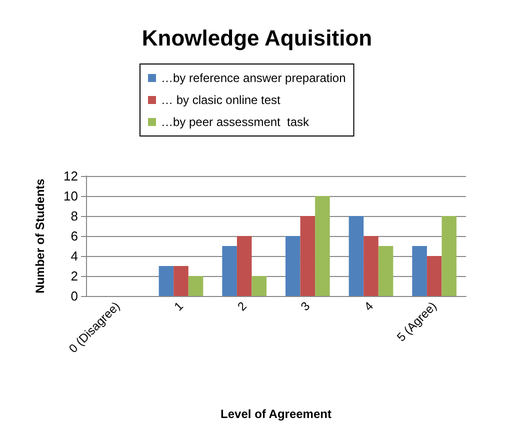 This screenshot has height=444, width=514. I want to click on x-tick-label: 4, so click(368, 306).